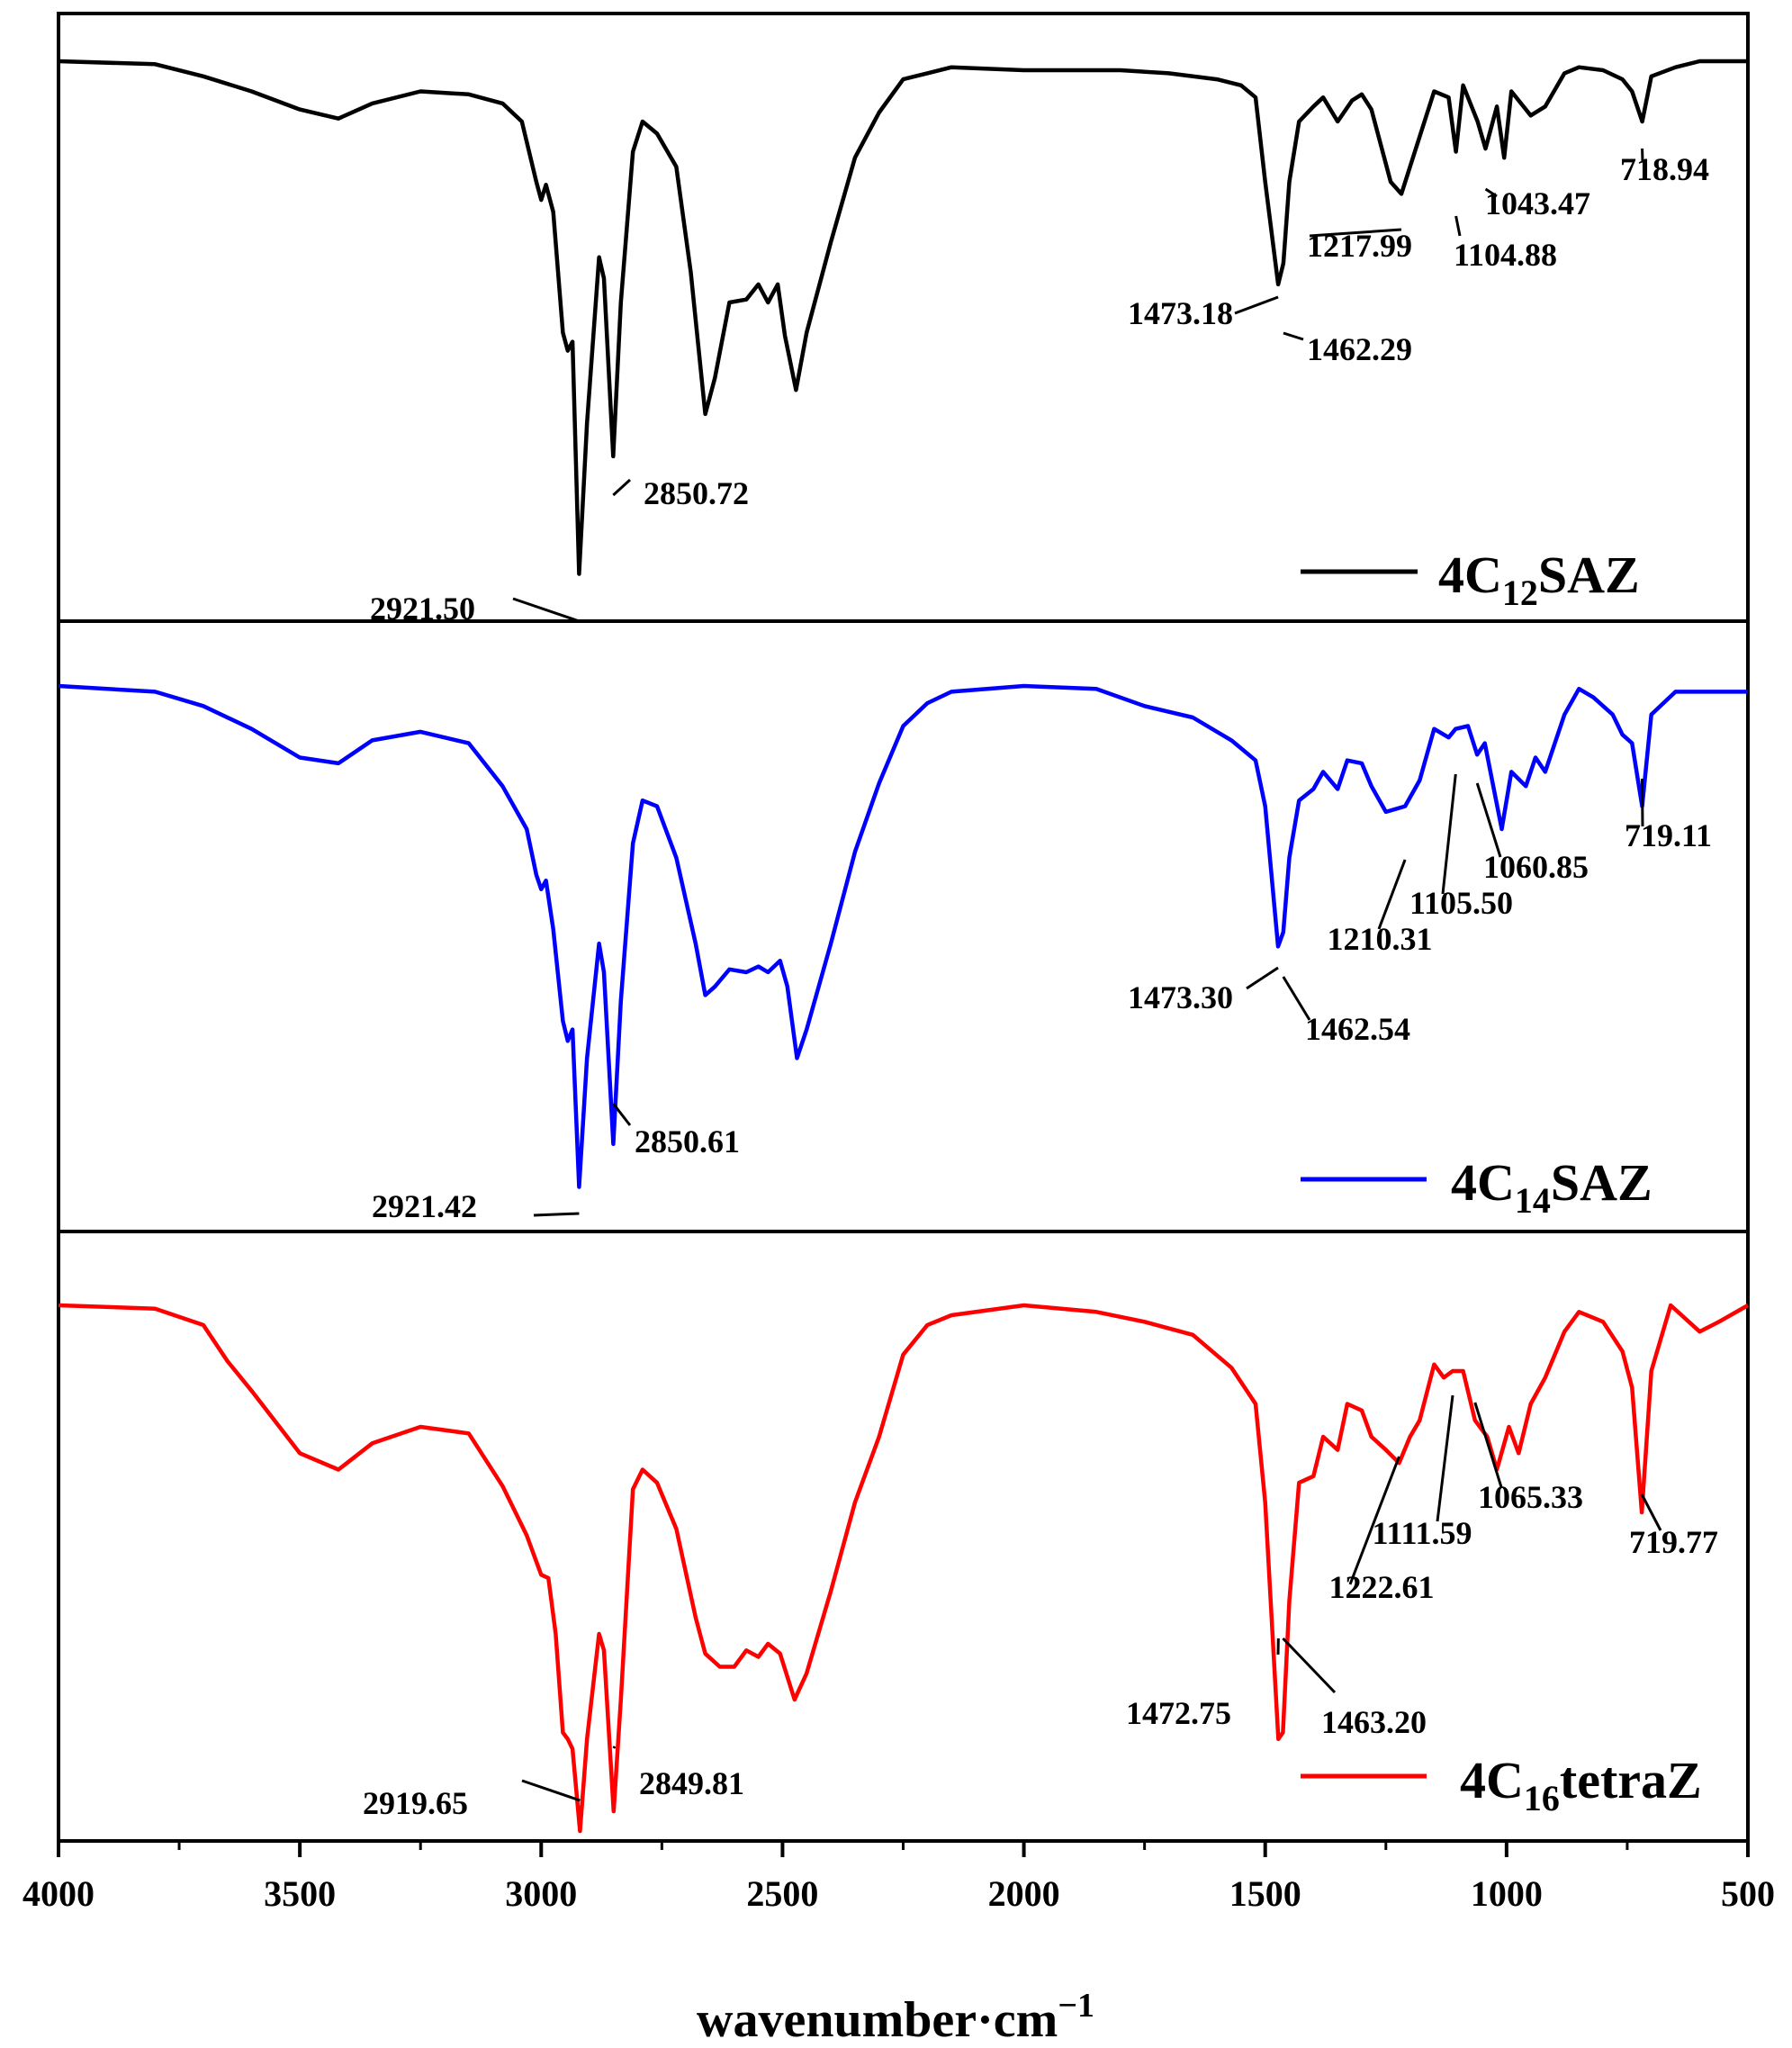  What do you see at coordinates (1461, 903) in the screenshot?
I see `peak-label: 1105.50` at bounding box center [1461, 903].